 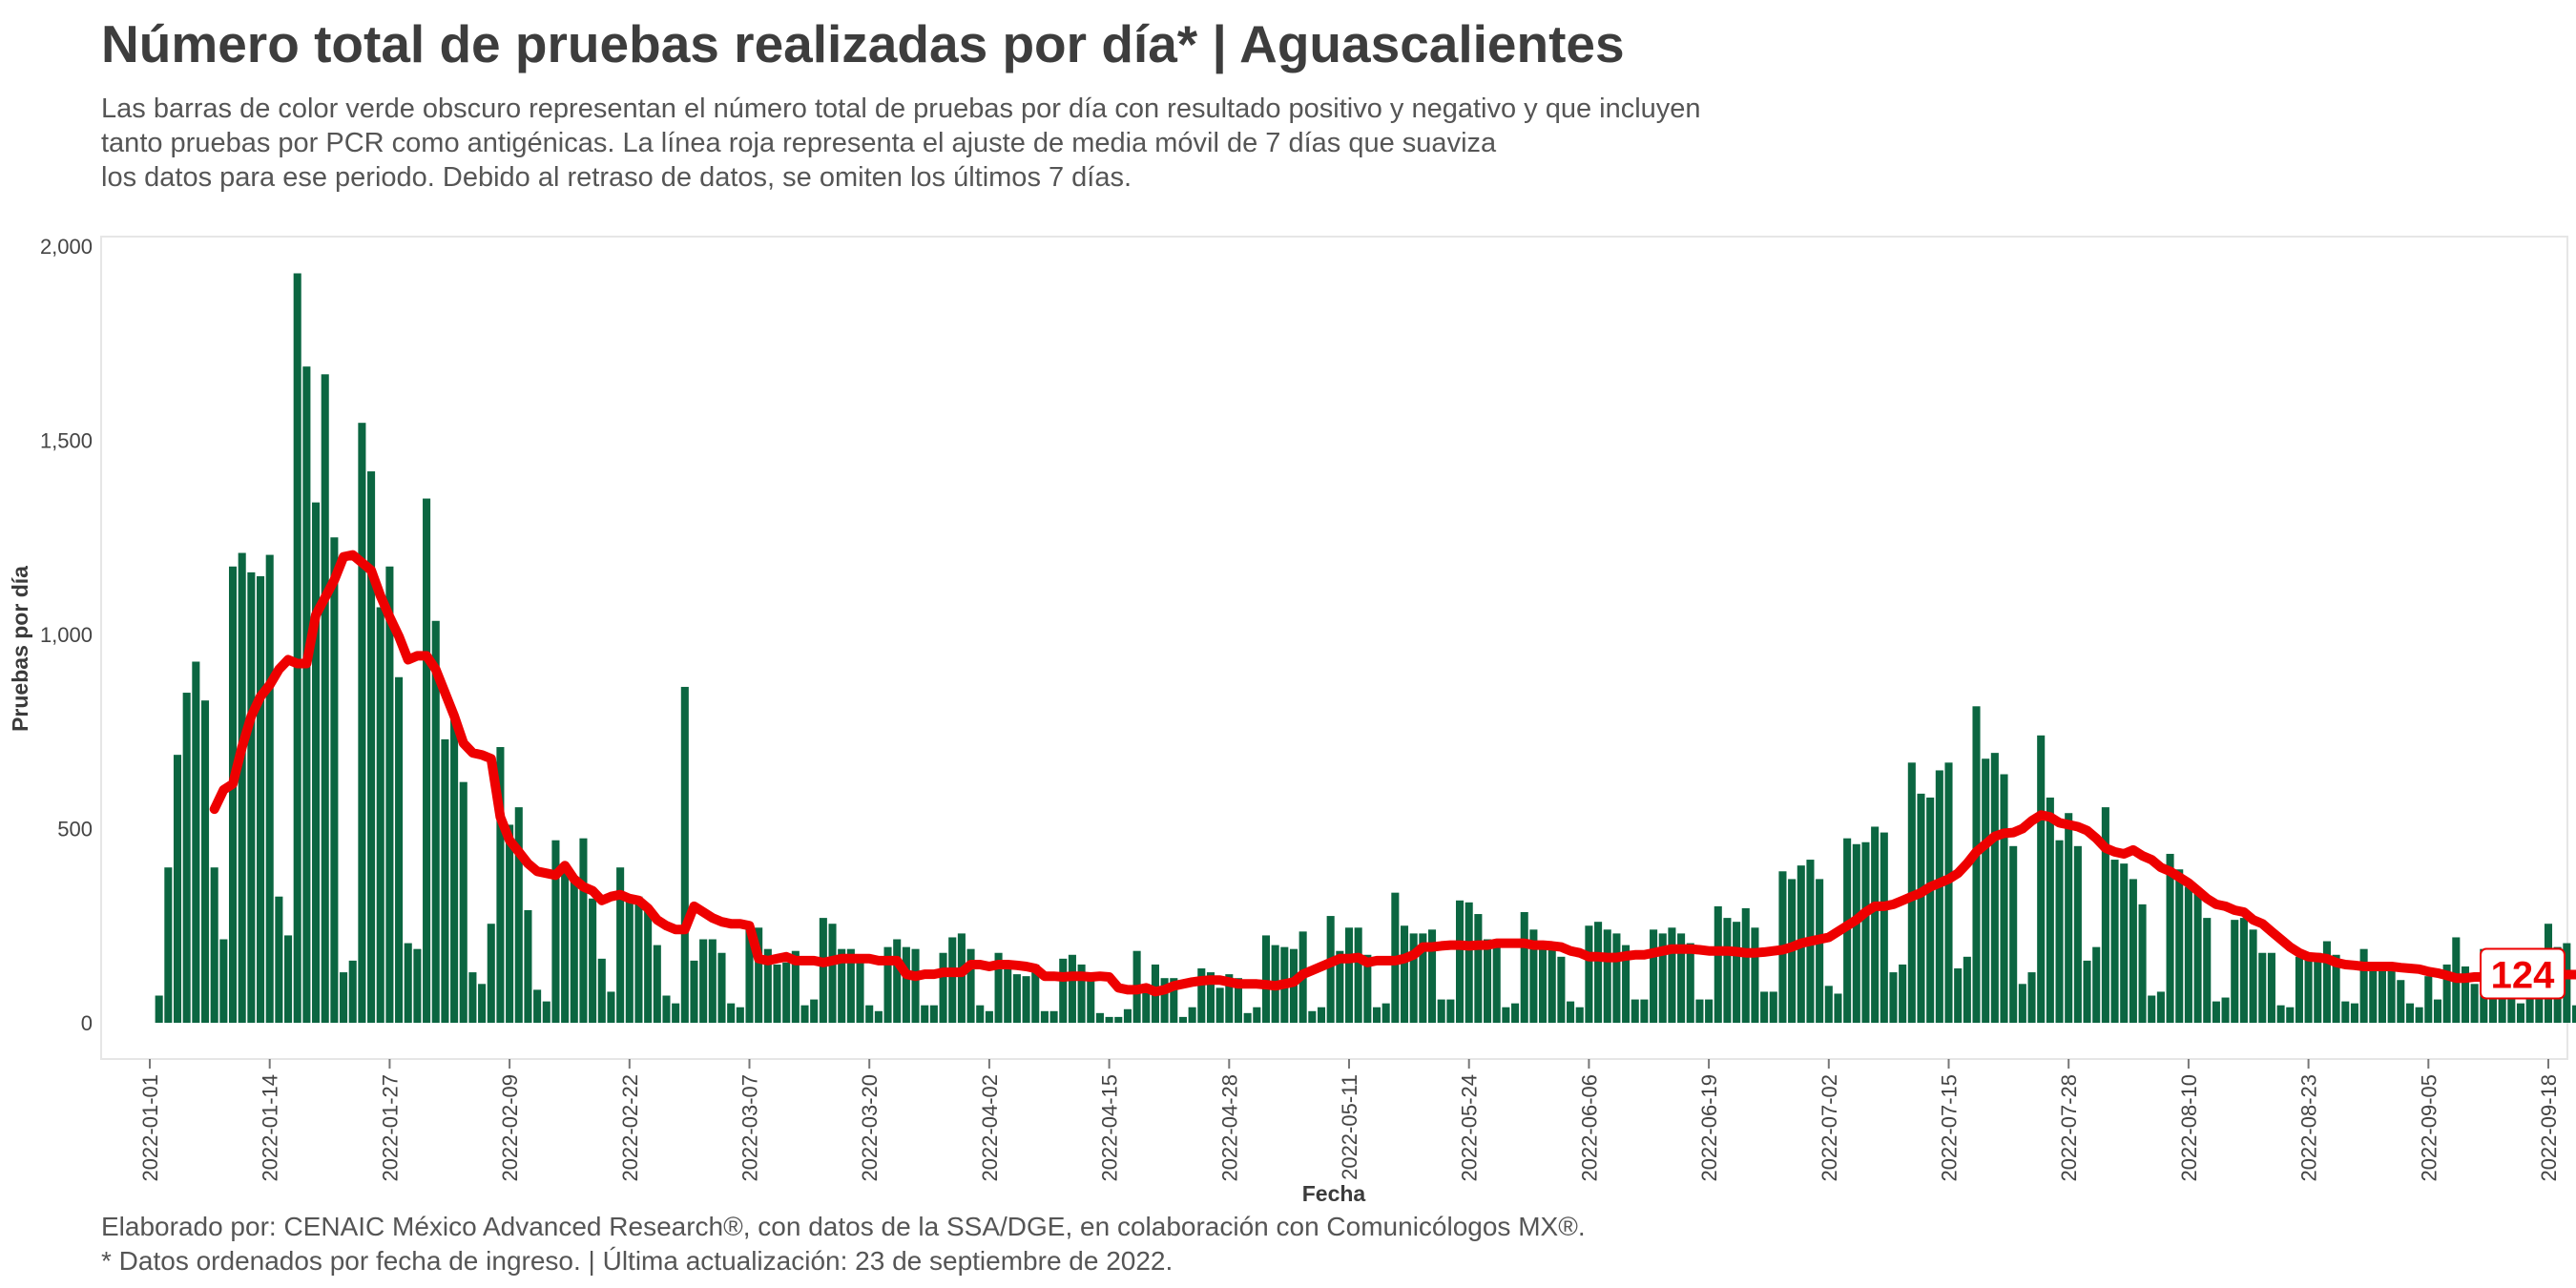 What do you see at coordinates (66, 441) in the screenshot?
I see `y-tick-label: 1,500` at bounding box center [66, 441].